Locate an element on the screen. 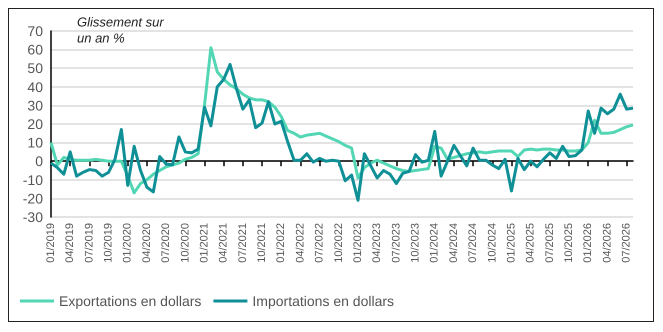 The image size is (663, 332). y-tick-label: -30 is located at coordinates (33, 217).